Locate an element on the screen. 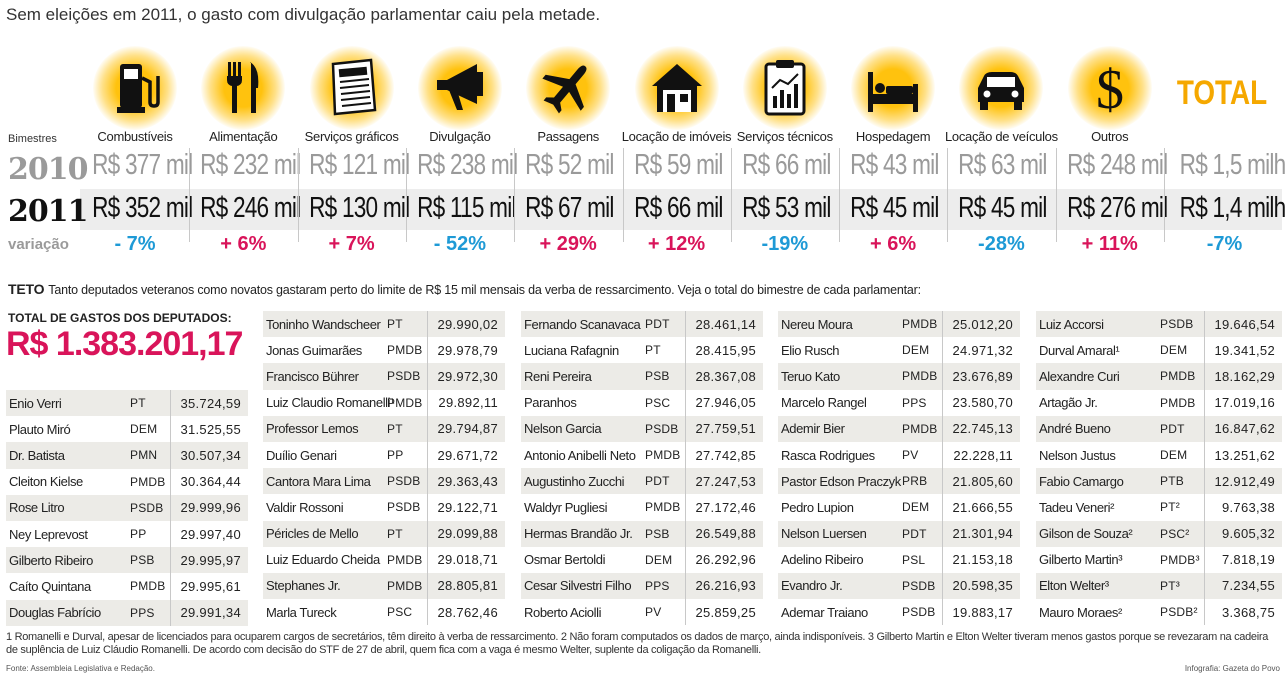 The width and height of the screenshot is (1286, 684). deputy-name: Paranhos is located at coordinates (550, 403).